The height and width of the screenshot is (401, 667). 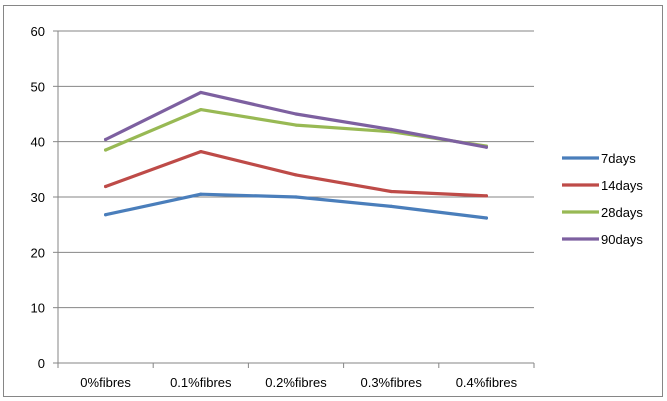 What do you see at coordinates (38, 142) in the screenshot?
I see `y-tick-label: 40` at bounding box center [38, 142].